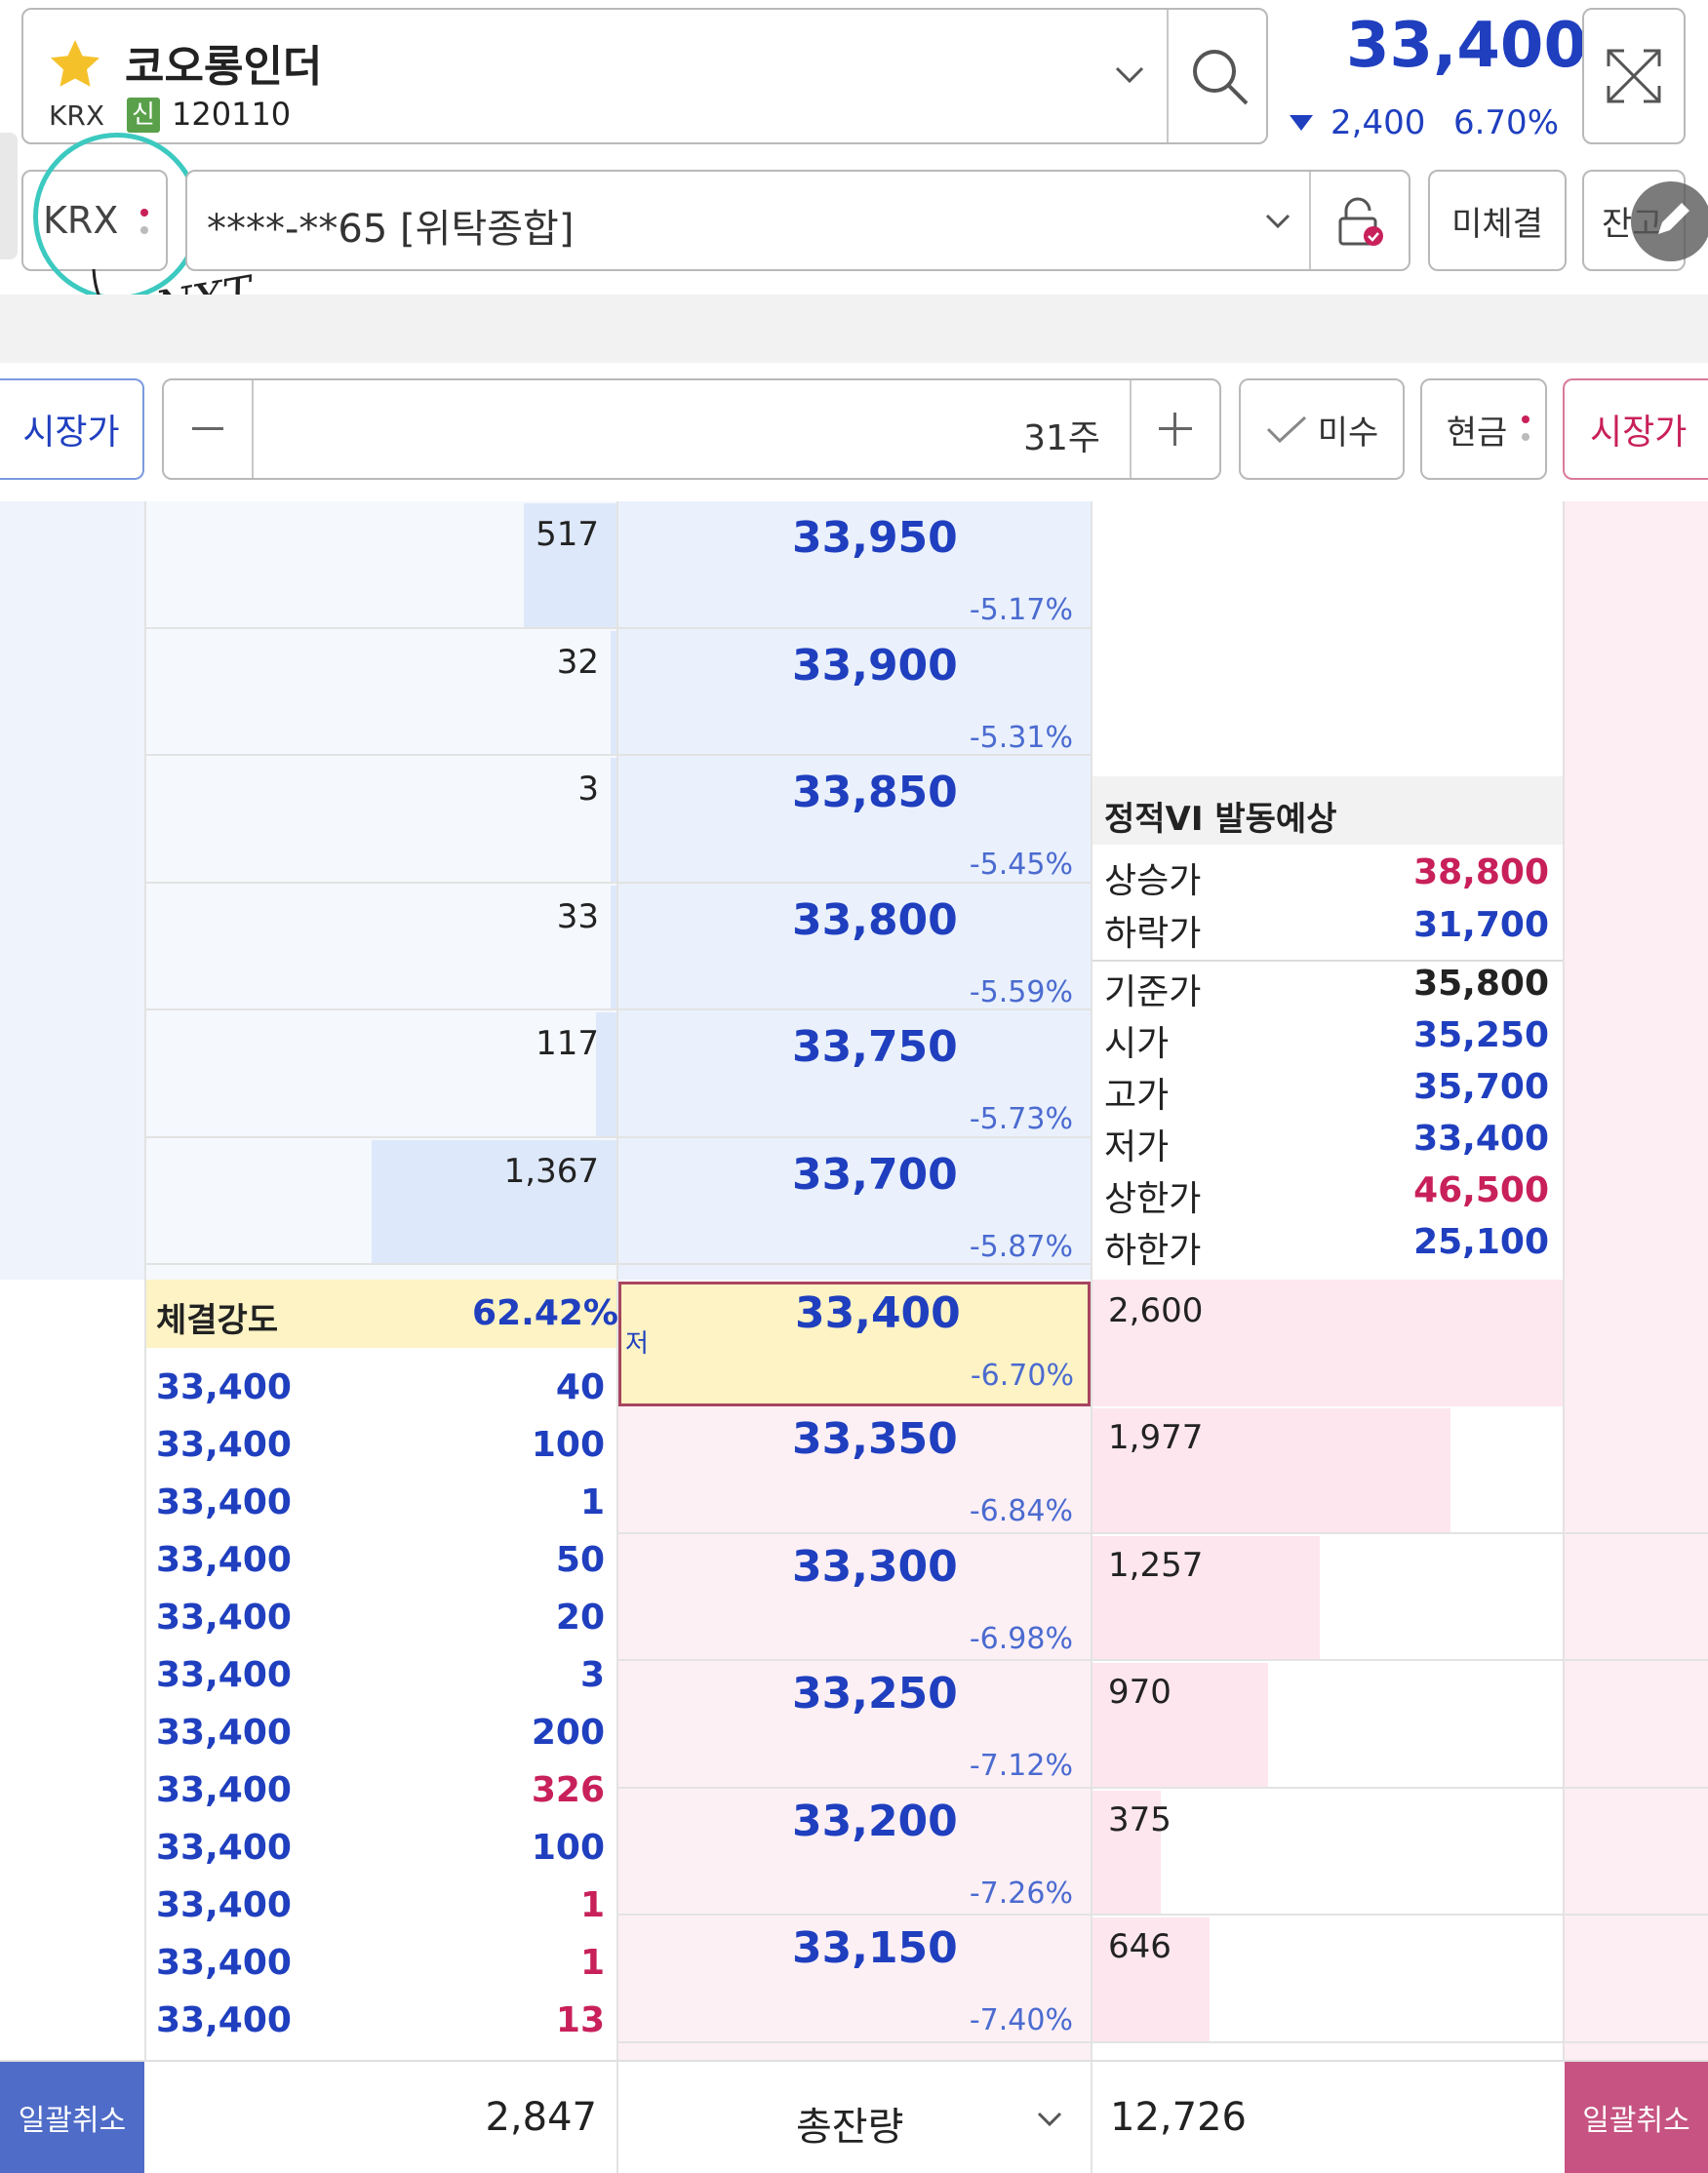 The width and height of the screenshot is (1708, 2173). What do you see at coordinates (380, 1453) in the screenshot?
I see `trade-row: 33,400 100` at bounding box center [380, 1453].